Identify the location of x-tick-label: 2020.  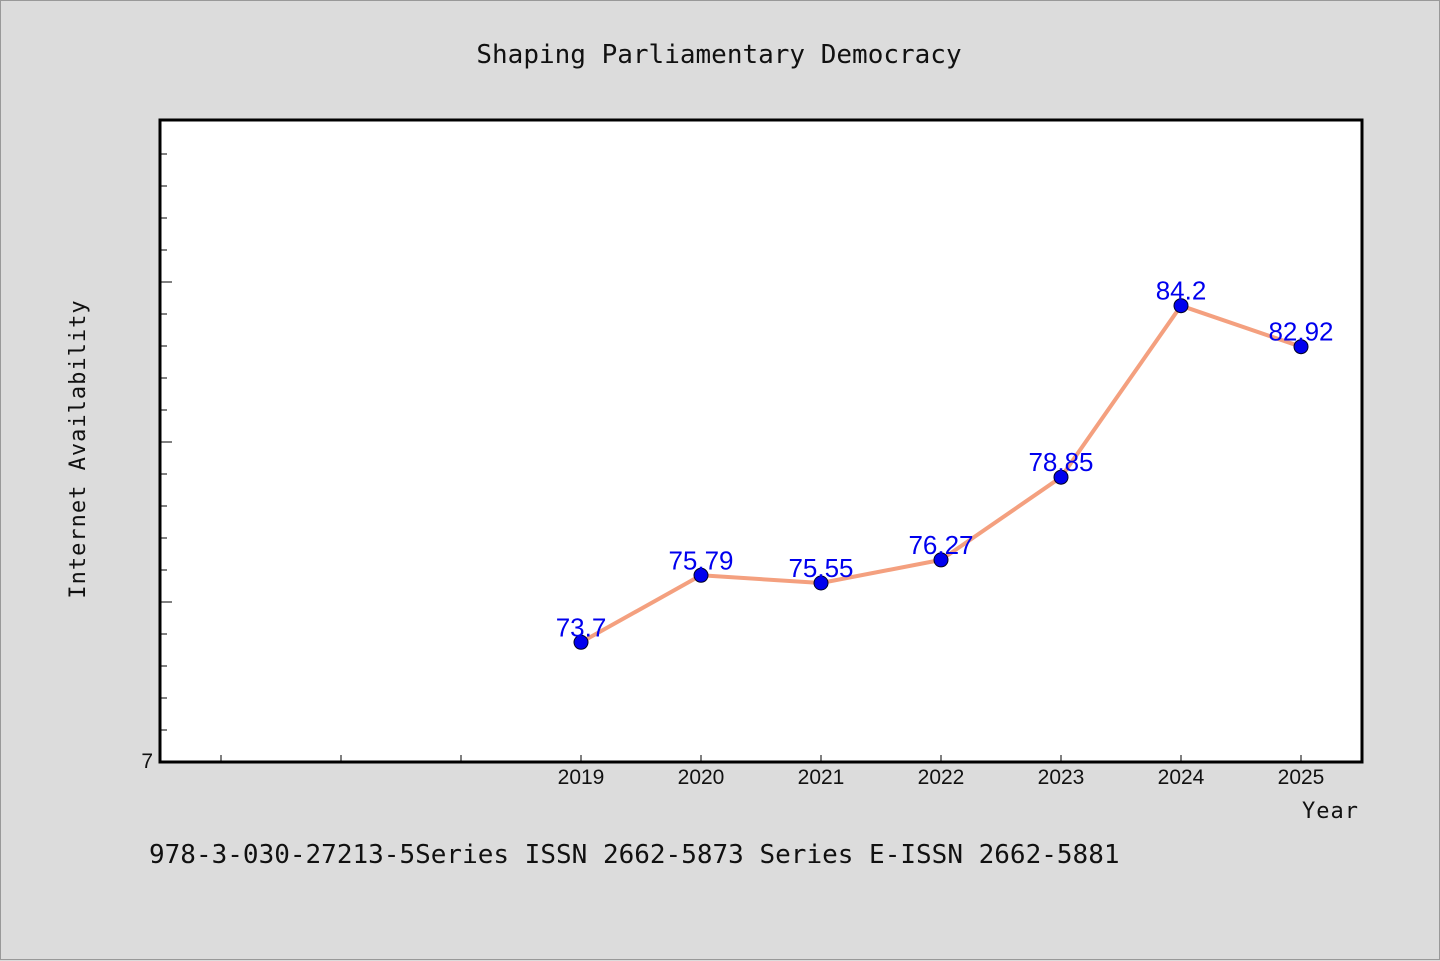
(701, 777).